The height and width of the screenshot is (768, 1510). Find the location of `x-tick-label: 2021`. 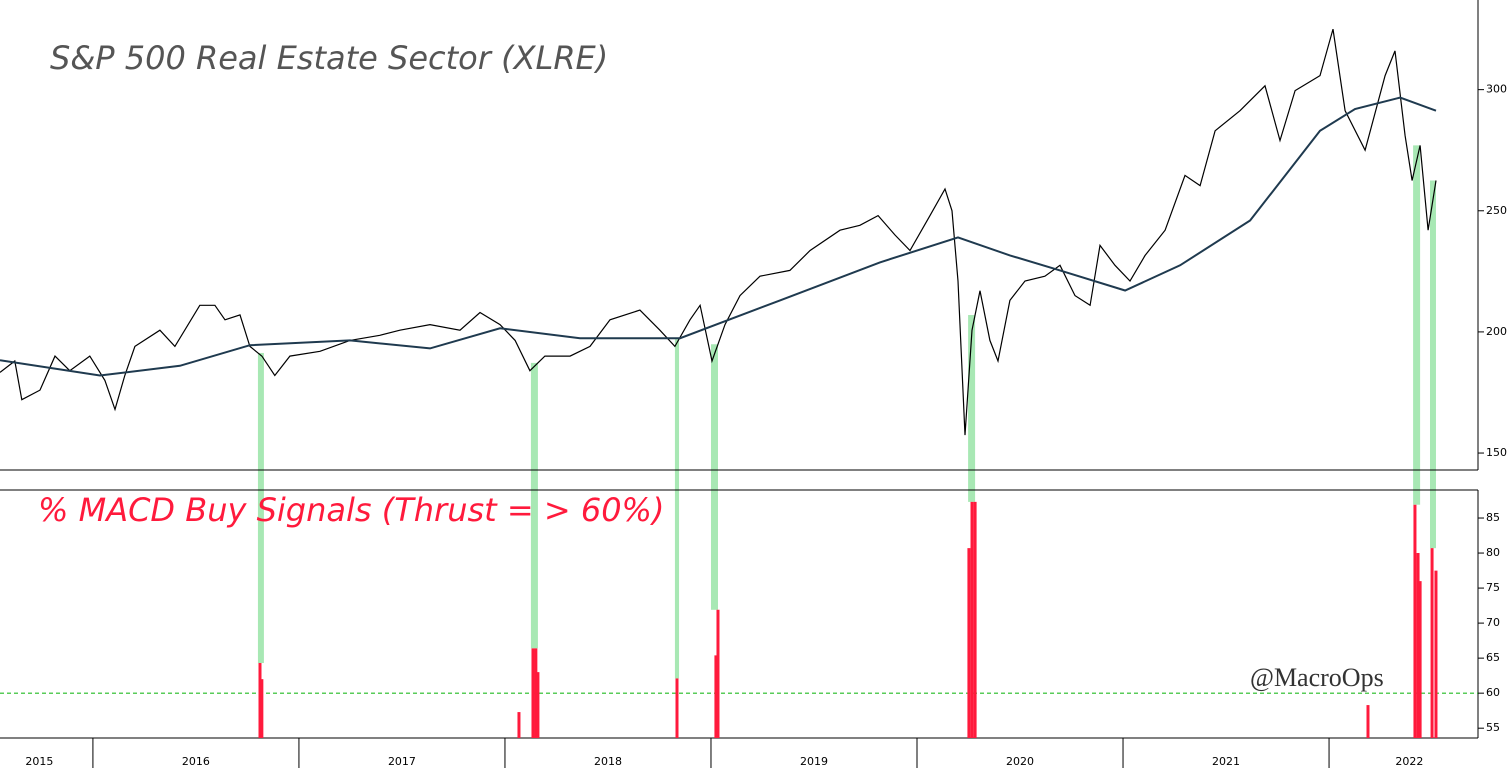

x-tick-label: 2021 is located at coordinates (1226, 761).